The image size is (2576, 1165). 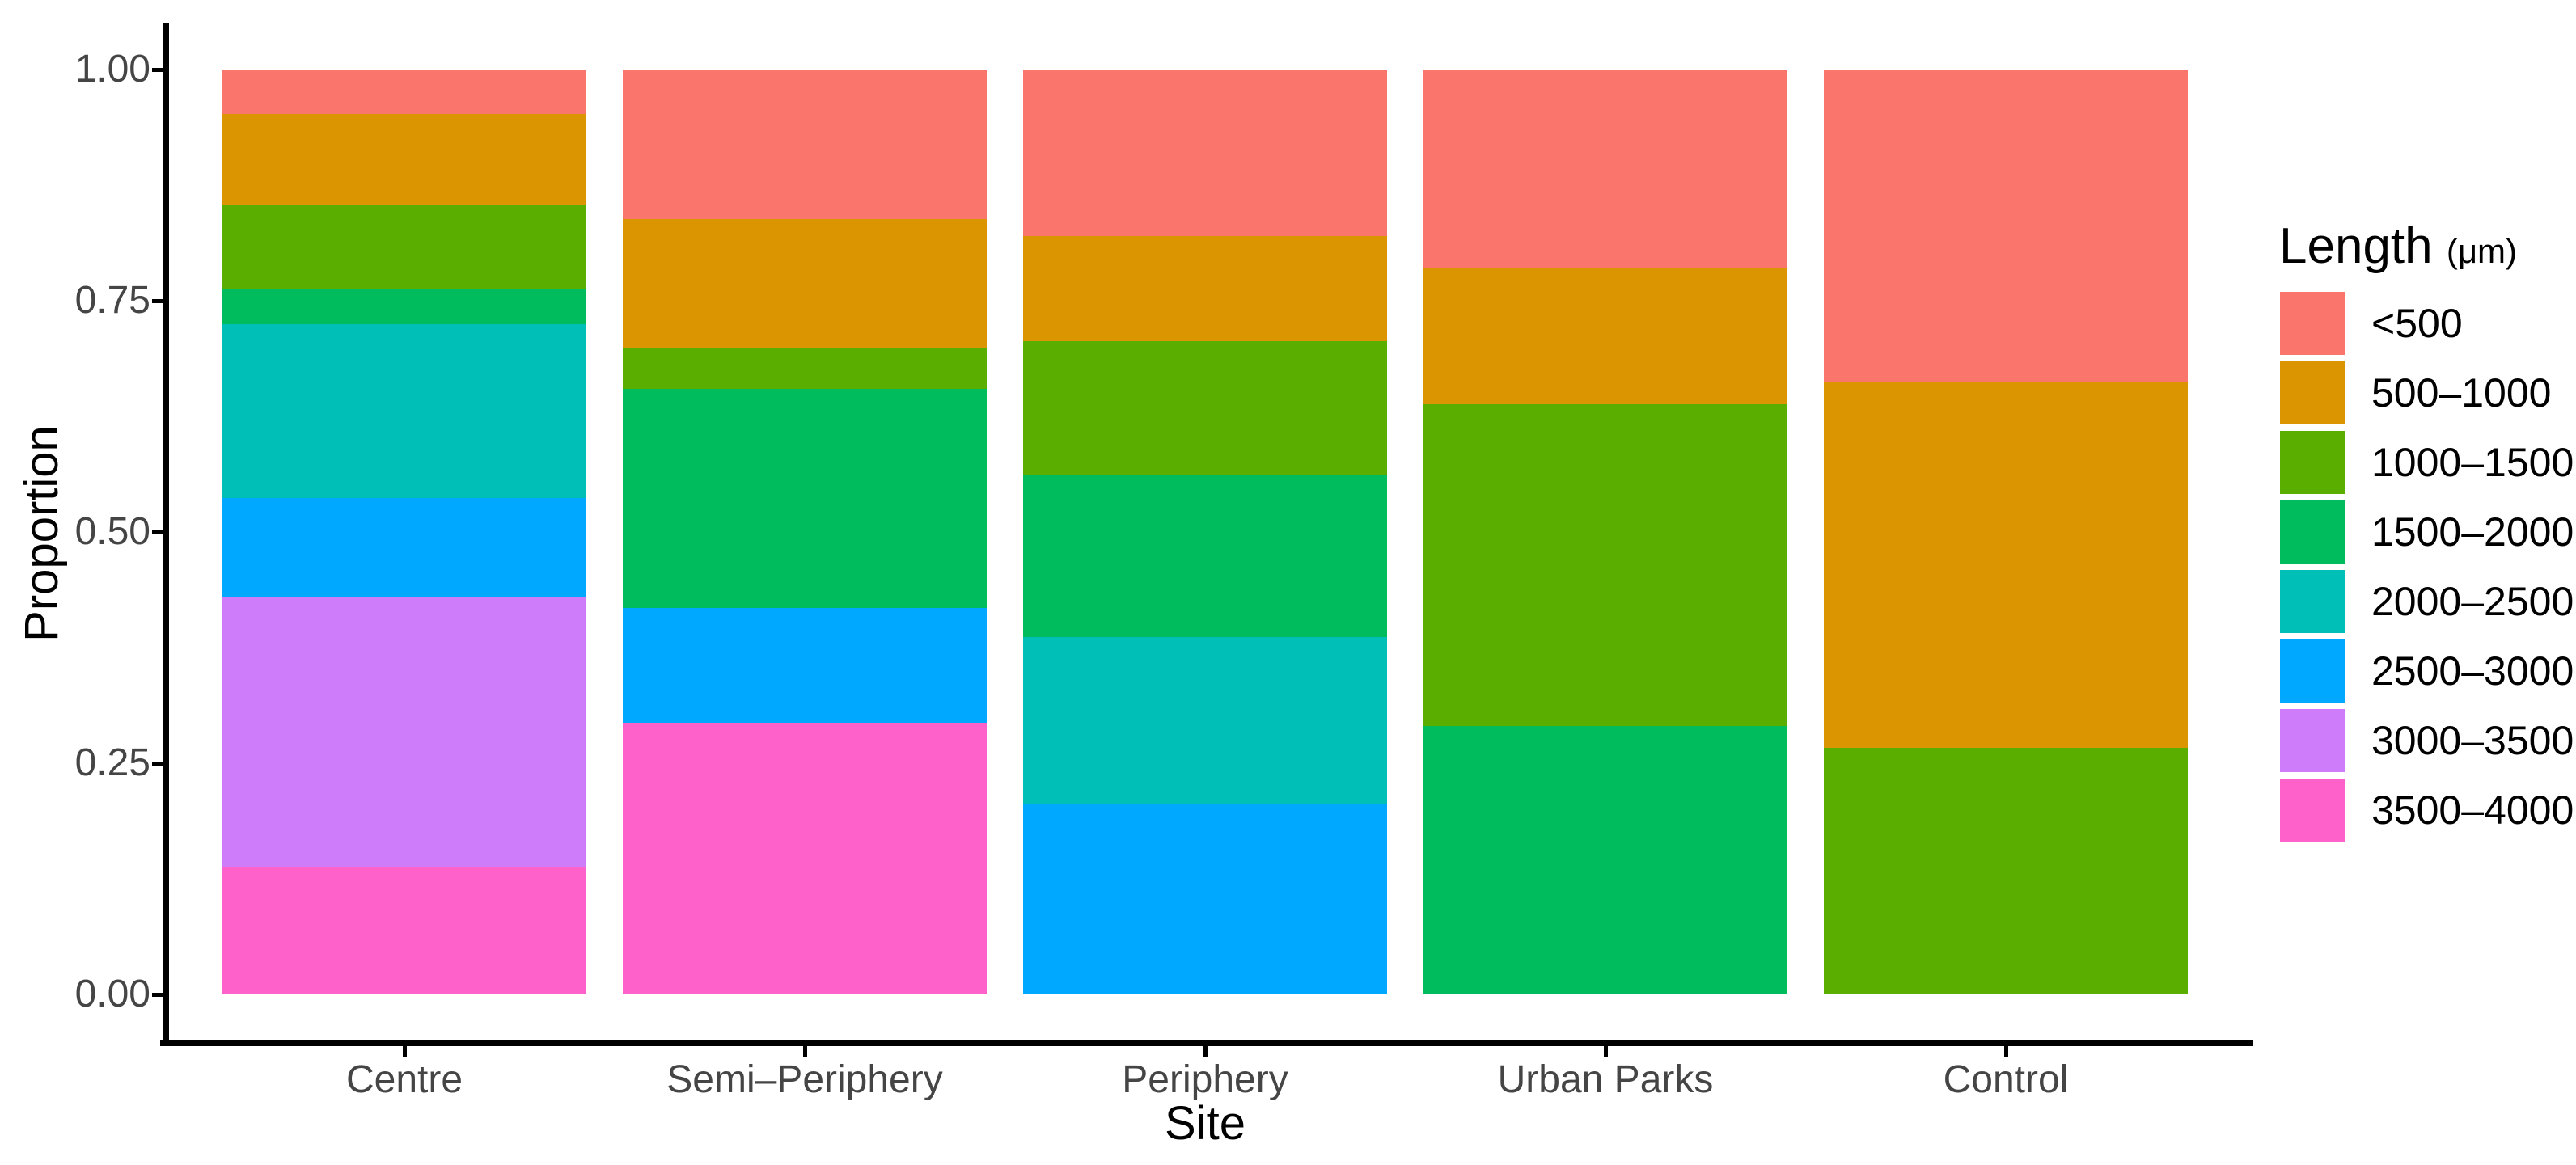 What do you see at coordinates (805, 1079) in the screenshot?
I see `x-tick-label: Semi–Periphery` at bounding box center [805, 1079].